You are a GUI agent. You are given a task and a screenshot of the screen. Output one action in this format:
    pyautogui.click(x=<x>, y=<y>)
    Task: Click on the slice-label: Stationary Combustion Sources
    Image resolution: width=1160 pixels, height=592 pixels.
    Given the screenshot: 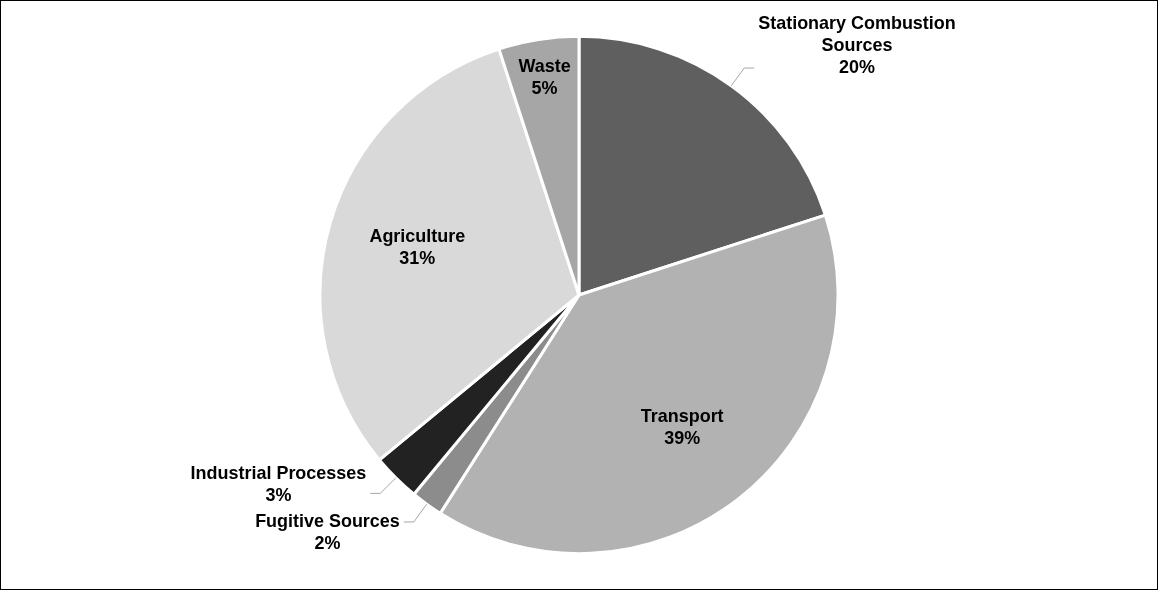 What is the action you would take?
    pyautogui.click(x=857, y=34)
    